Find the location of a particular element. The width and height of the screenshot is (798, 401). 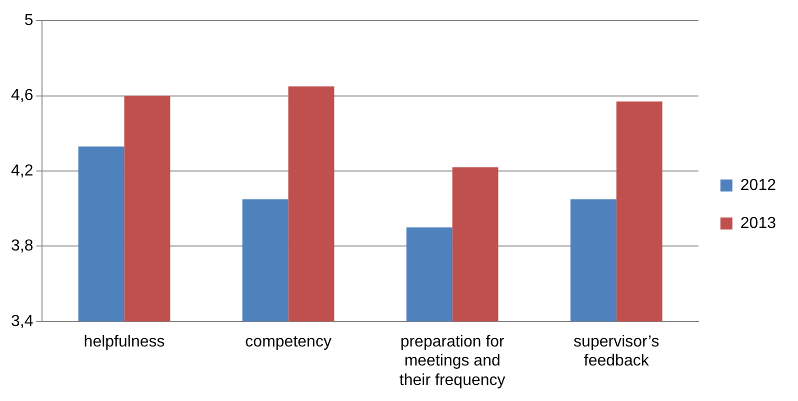

x-tick-label: competency is located at coordinates (288, 341).